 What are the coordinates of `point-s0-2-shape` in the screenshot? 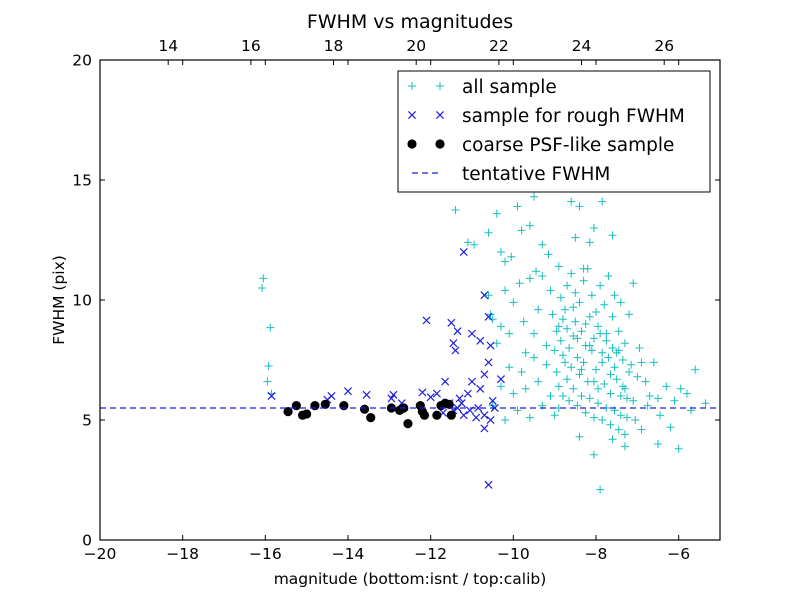 It's located at (270, 327).